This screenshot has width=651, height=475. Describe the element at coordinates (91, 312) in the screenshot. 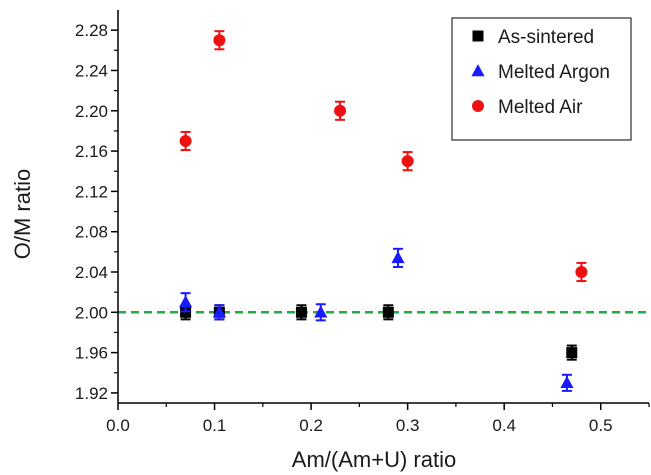

I see `y-tick-label: 2.00` at that location.